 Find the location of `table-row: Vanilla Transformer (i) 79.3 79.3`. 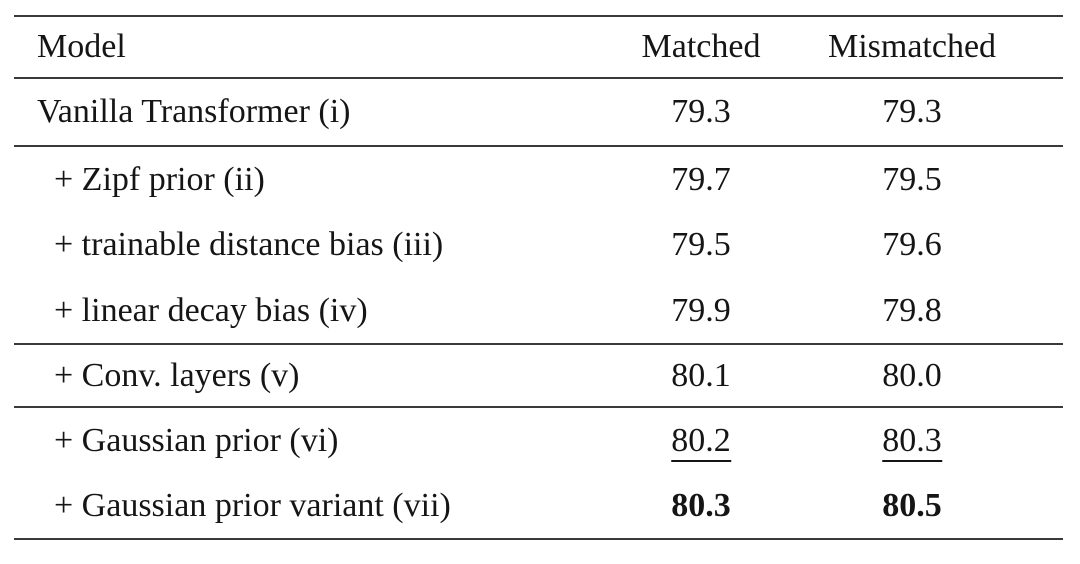

table-row: Vanilla Transformer (i) 79.3 79.3 is located at coordinates (538, 112).